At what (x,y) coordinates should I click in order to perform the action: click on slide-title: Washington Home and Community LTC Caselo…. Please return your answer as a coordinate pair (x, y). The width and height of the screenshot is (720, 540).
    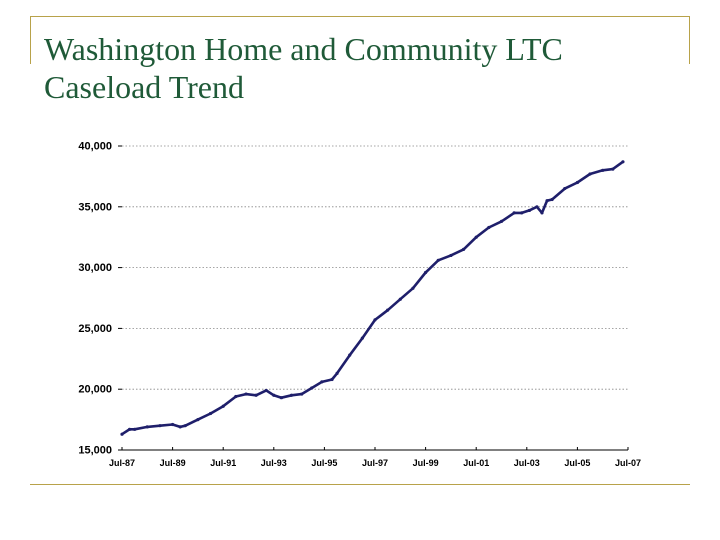
    Looking at the image, I should click on (364, 68).